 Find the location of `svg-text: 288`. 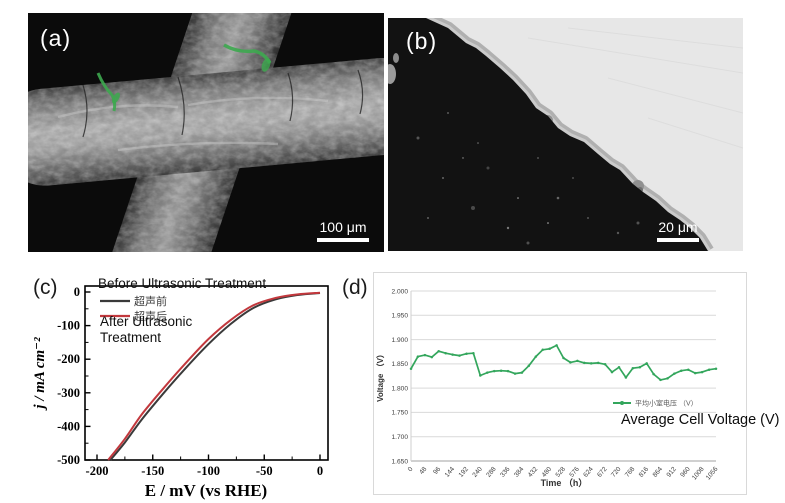

svg-text: 288 is located at coordinates (491, 472).